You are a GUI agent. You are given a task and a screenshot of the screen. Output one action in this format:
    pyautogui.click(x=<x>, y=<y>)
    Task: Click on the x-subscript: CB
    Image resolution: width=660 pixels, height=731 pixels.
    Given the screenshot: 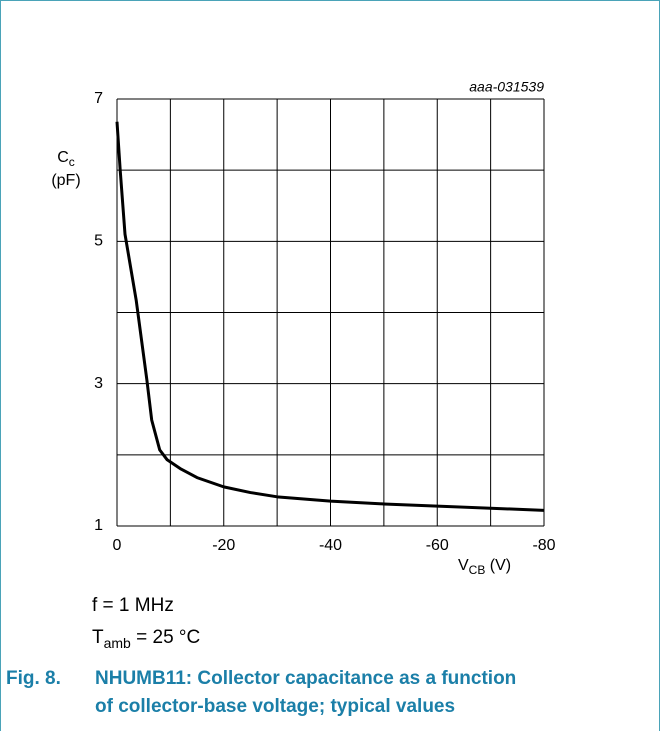 What is the action you would take?
    pyautogui.click(x=477, y=570)
    